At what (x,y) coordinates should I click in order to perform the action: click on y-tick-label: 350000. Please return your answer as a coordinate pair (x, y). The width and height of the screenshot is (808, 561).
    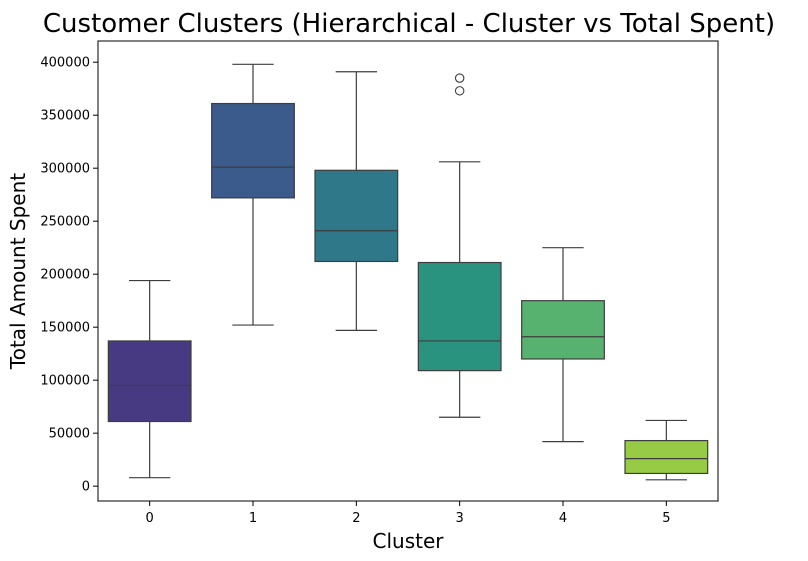
    Looking at the image, I should click on (65, 116).